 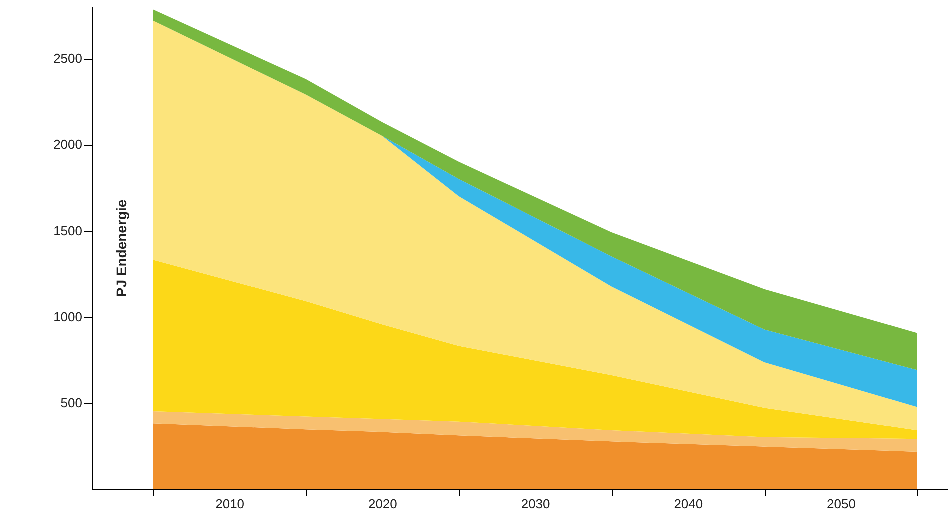 What do you see at coordinates (230, 504) in the screenshot?
I see `x-tick-label: 2010` at bounding box center [230, 504].